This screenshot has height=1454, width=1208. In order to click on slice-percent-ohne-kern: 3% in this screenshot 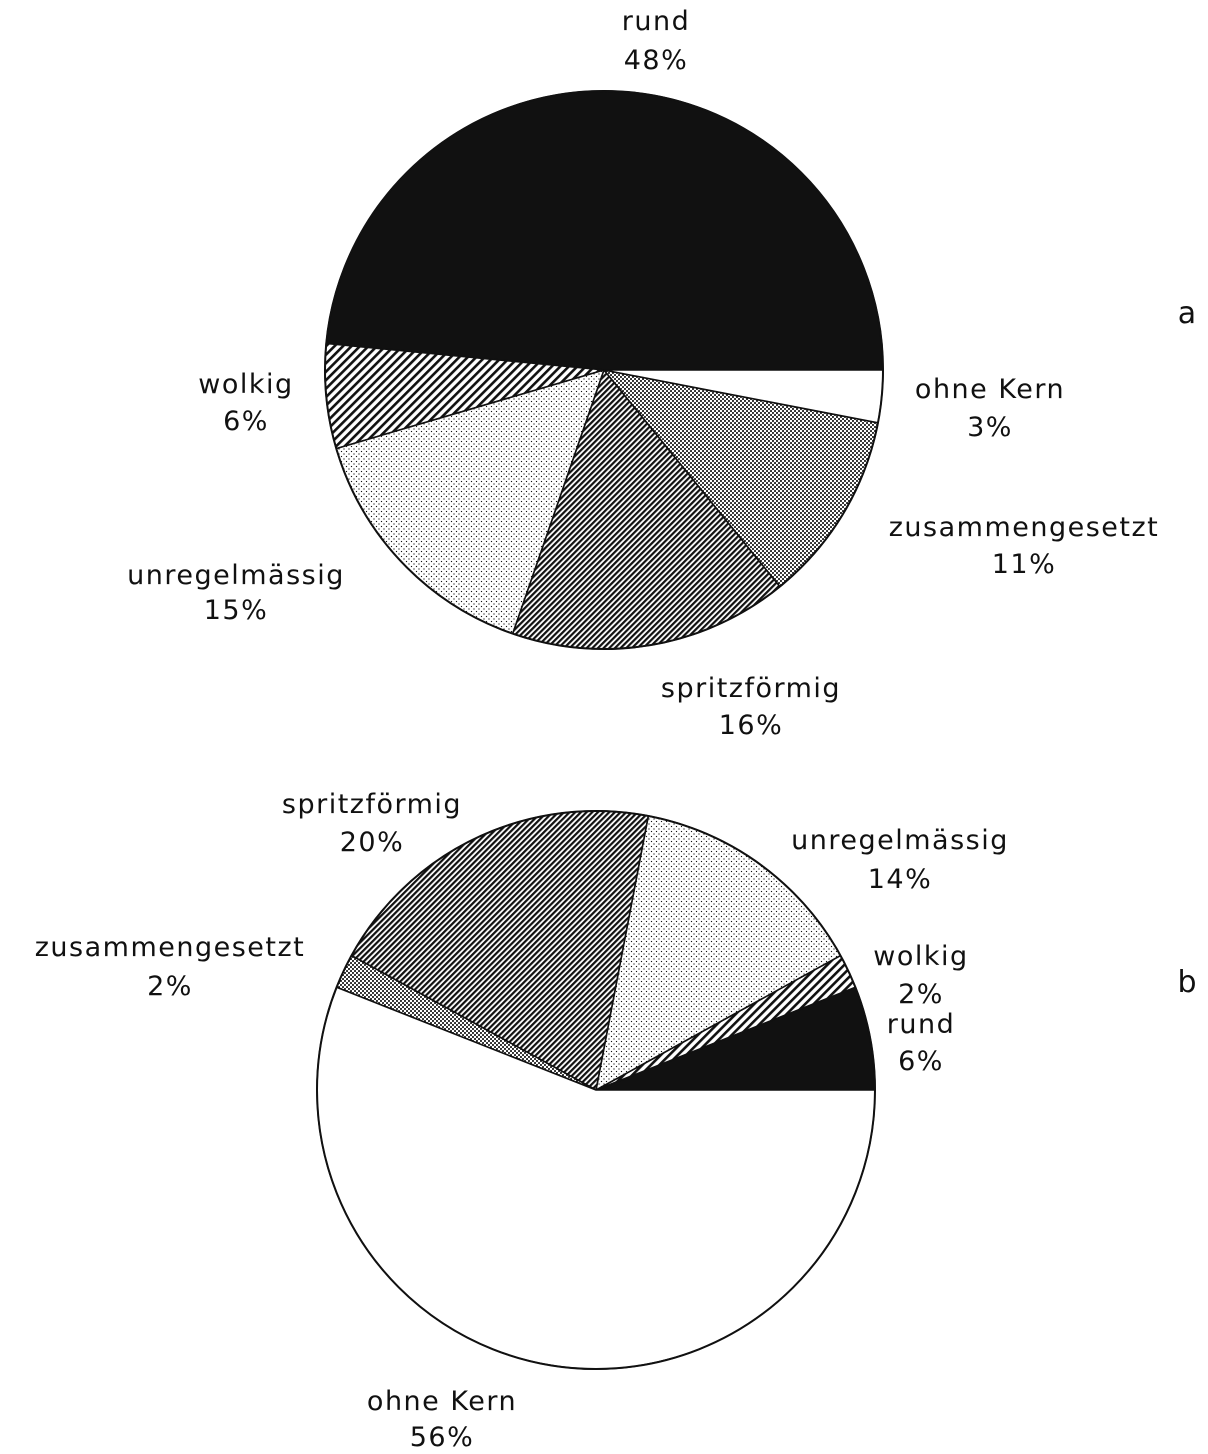, I will do `click(990, 427)`.